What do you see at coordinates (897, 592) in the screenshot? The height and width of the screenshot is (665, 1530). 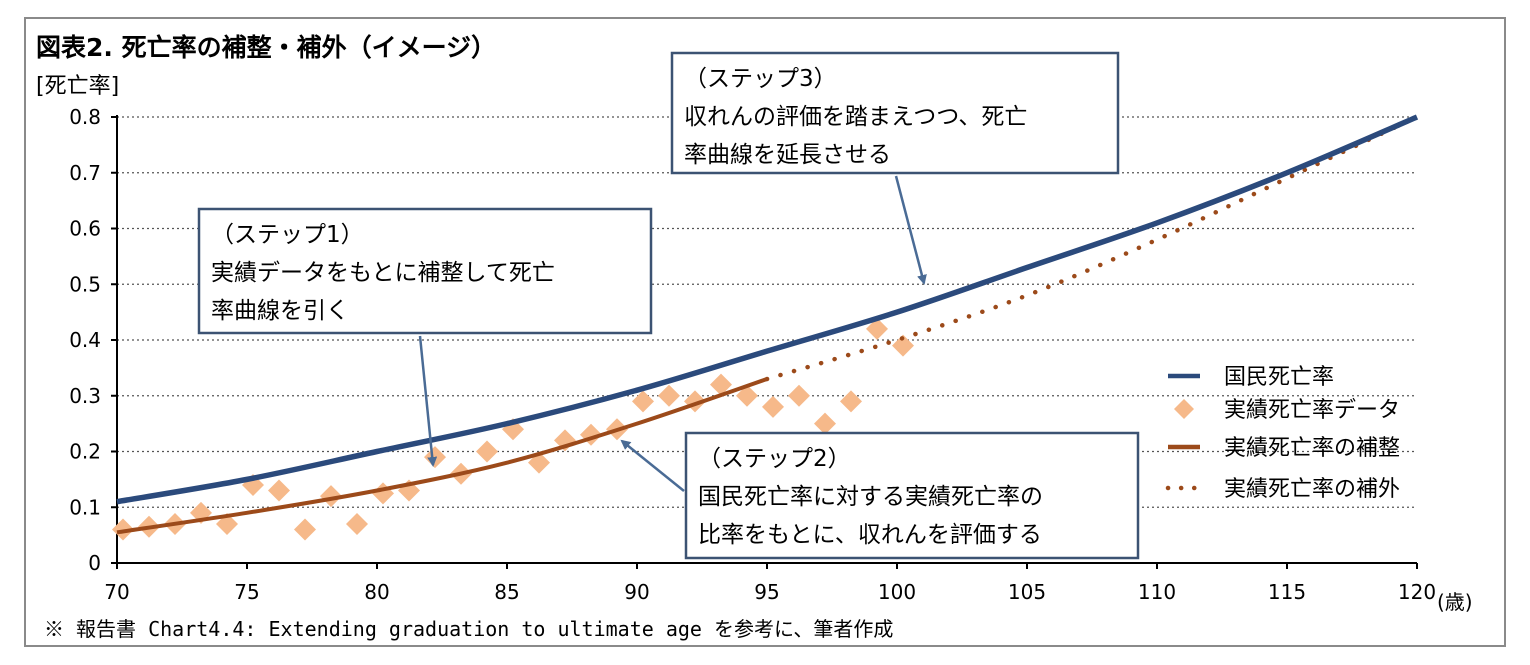 I see `x-tick-label: 100` at bounding box center [897, 592].